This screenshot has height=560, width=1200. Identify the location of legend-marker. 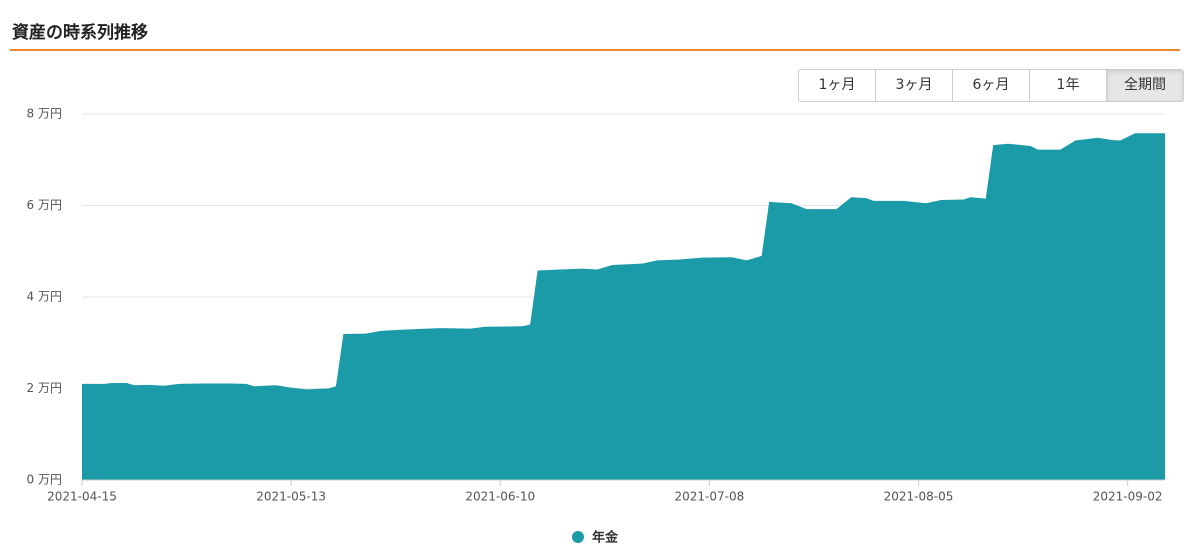
(578, 537).